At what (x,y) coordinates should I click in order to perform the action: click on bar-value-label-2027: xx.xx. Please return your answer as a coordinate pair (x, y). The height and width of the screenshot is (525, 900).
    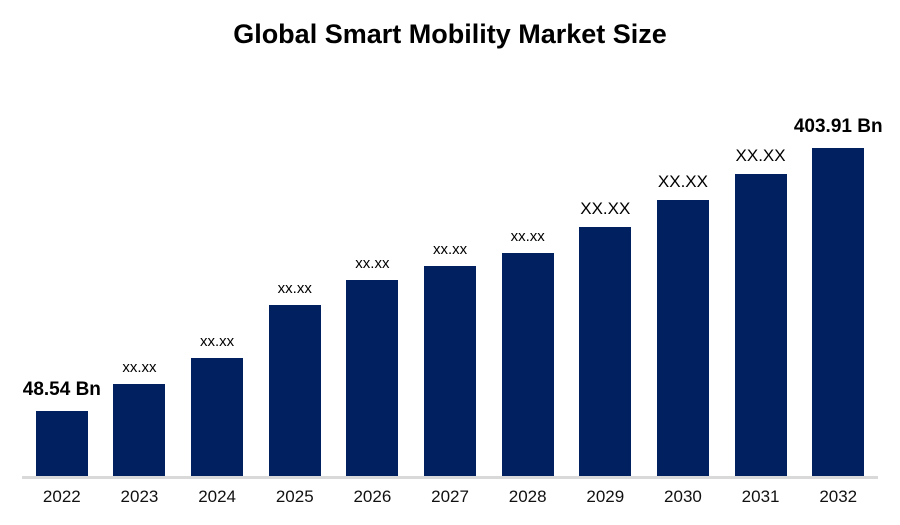
    Looking at the image, I should click on (450, 249).